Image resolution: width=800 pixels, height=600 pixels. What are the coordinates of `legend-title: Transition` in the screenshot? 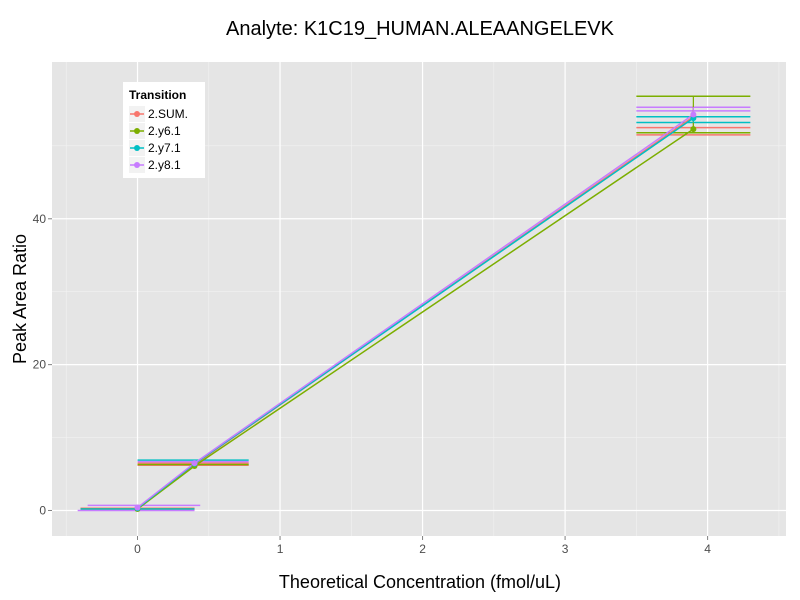 It's located at (157, 95).